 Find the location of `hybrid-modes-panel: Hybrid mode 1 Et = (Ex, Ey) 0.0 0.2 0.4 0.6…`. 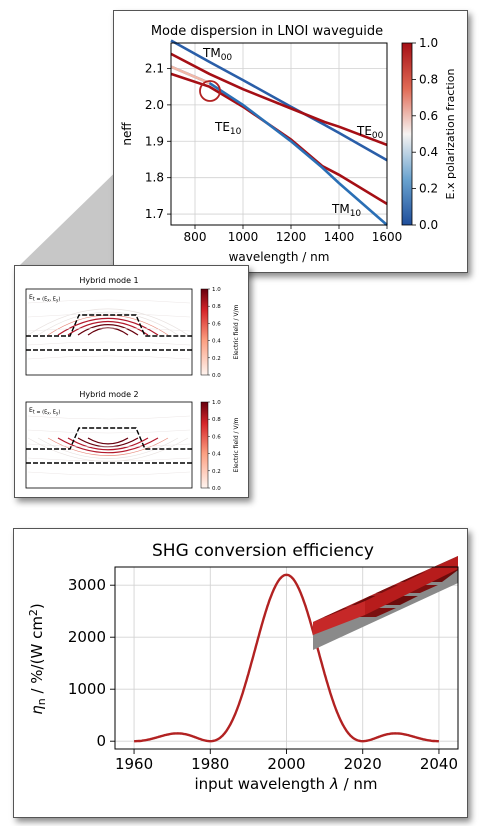

hybrid-modes-panel: Hybrid mode 1 Et = (Ex, Ey) 0.0 0.2 0.4 0.6… is located at coordinates (131, 381).